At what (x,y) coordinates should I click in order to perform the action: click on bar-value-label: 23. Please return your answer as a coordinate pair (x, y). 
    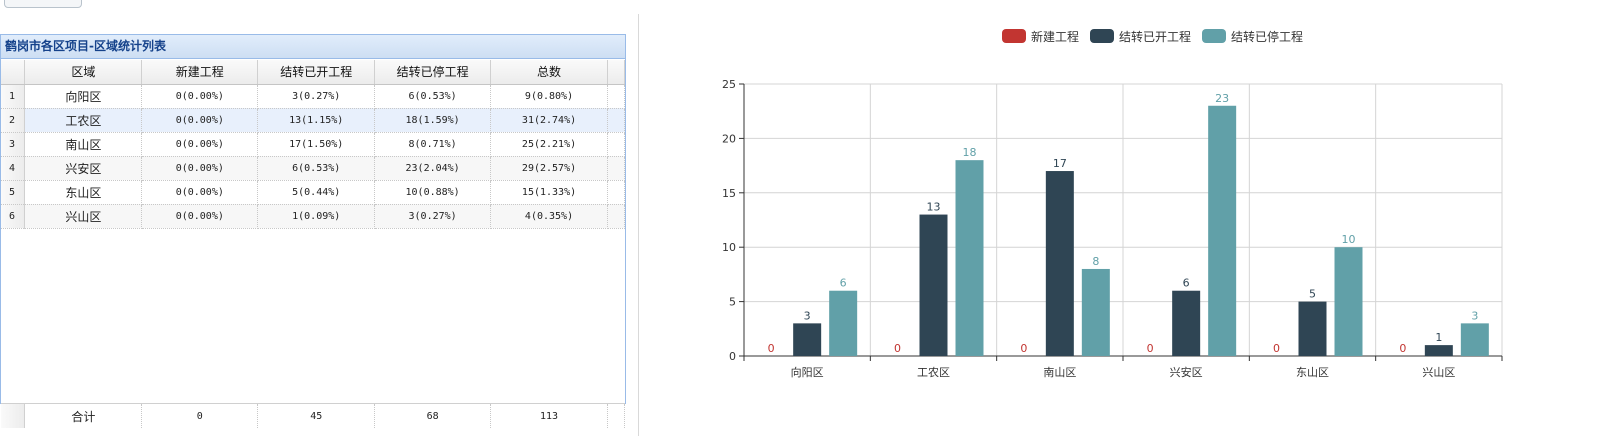
    Looking at the image, I should click on (1222, 98).